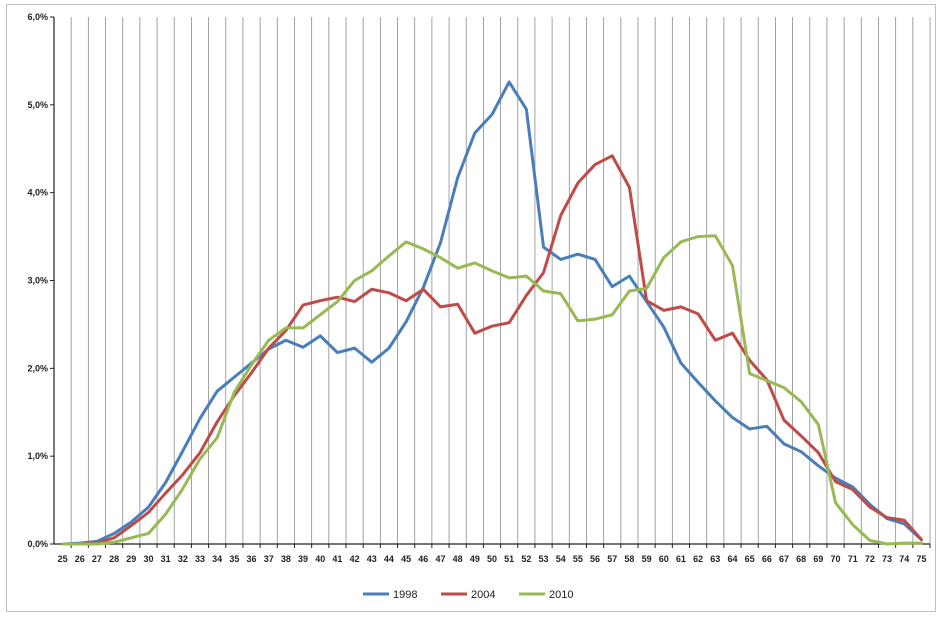 Image resolution: width=944 pixels, height=620 pixels. Describe the element at coordinates (63, 559) in the screenshot. I see `x-tick-label: 25` at that location.